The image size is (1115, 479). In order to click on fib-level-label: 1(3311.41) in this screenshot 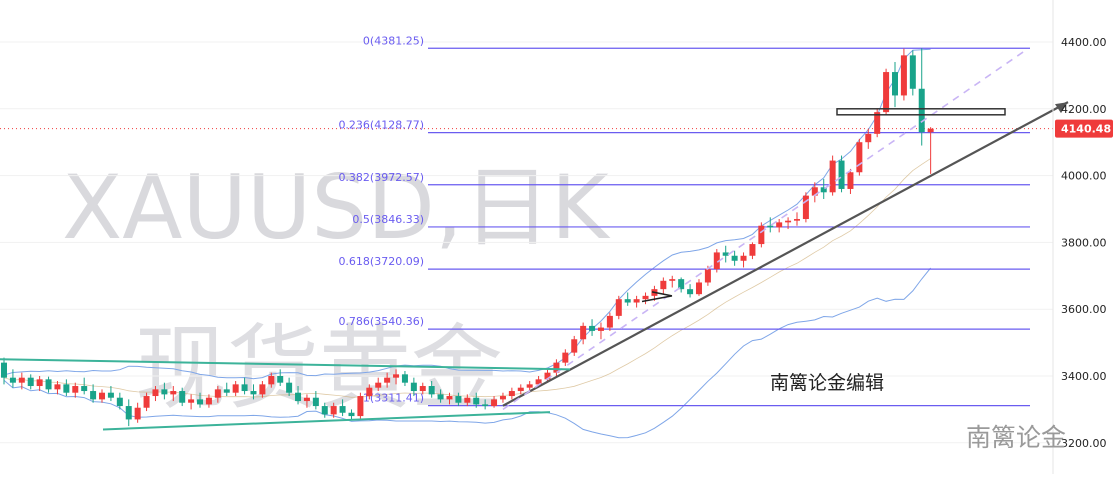, I will do `click(393, 398)`.